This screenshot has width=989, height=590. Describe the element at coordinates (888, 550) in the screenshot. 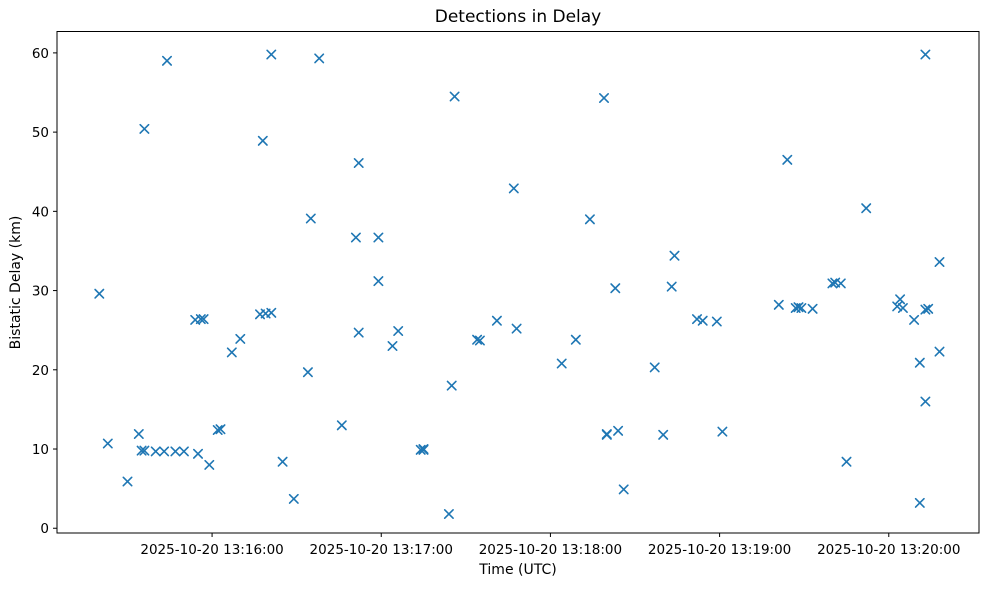

I see `x-tick-label: 2025-10-20 13:20:00` at that location.